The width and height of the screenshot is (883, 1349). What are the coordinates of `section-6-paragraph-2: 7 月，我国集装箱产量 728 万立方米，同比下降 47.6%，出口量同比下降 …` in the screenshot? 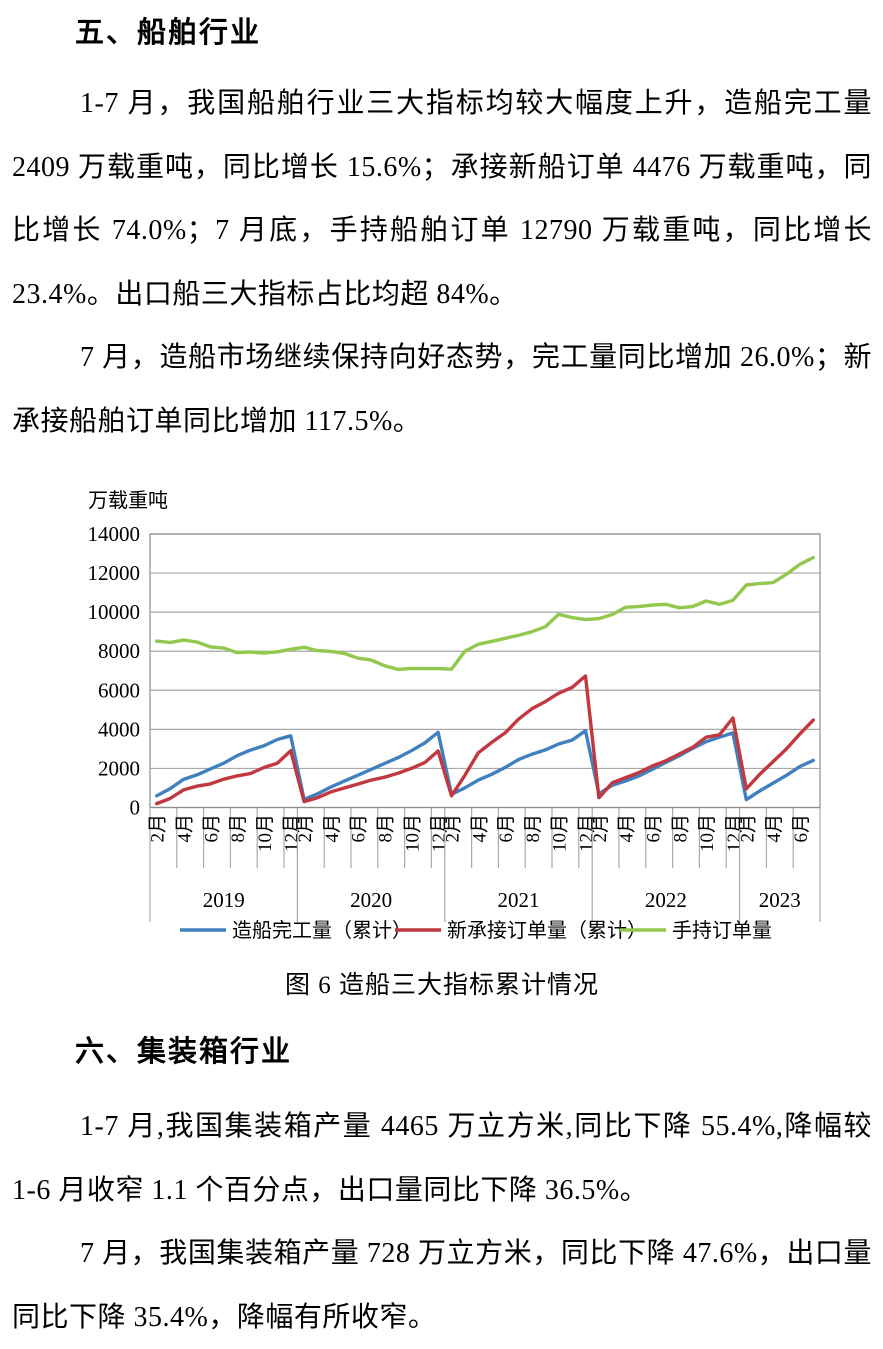 It's located at (442, 1285).